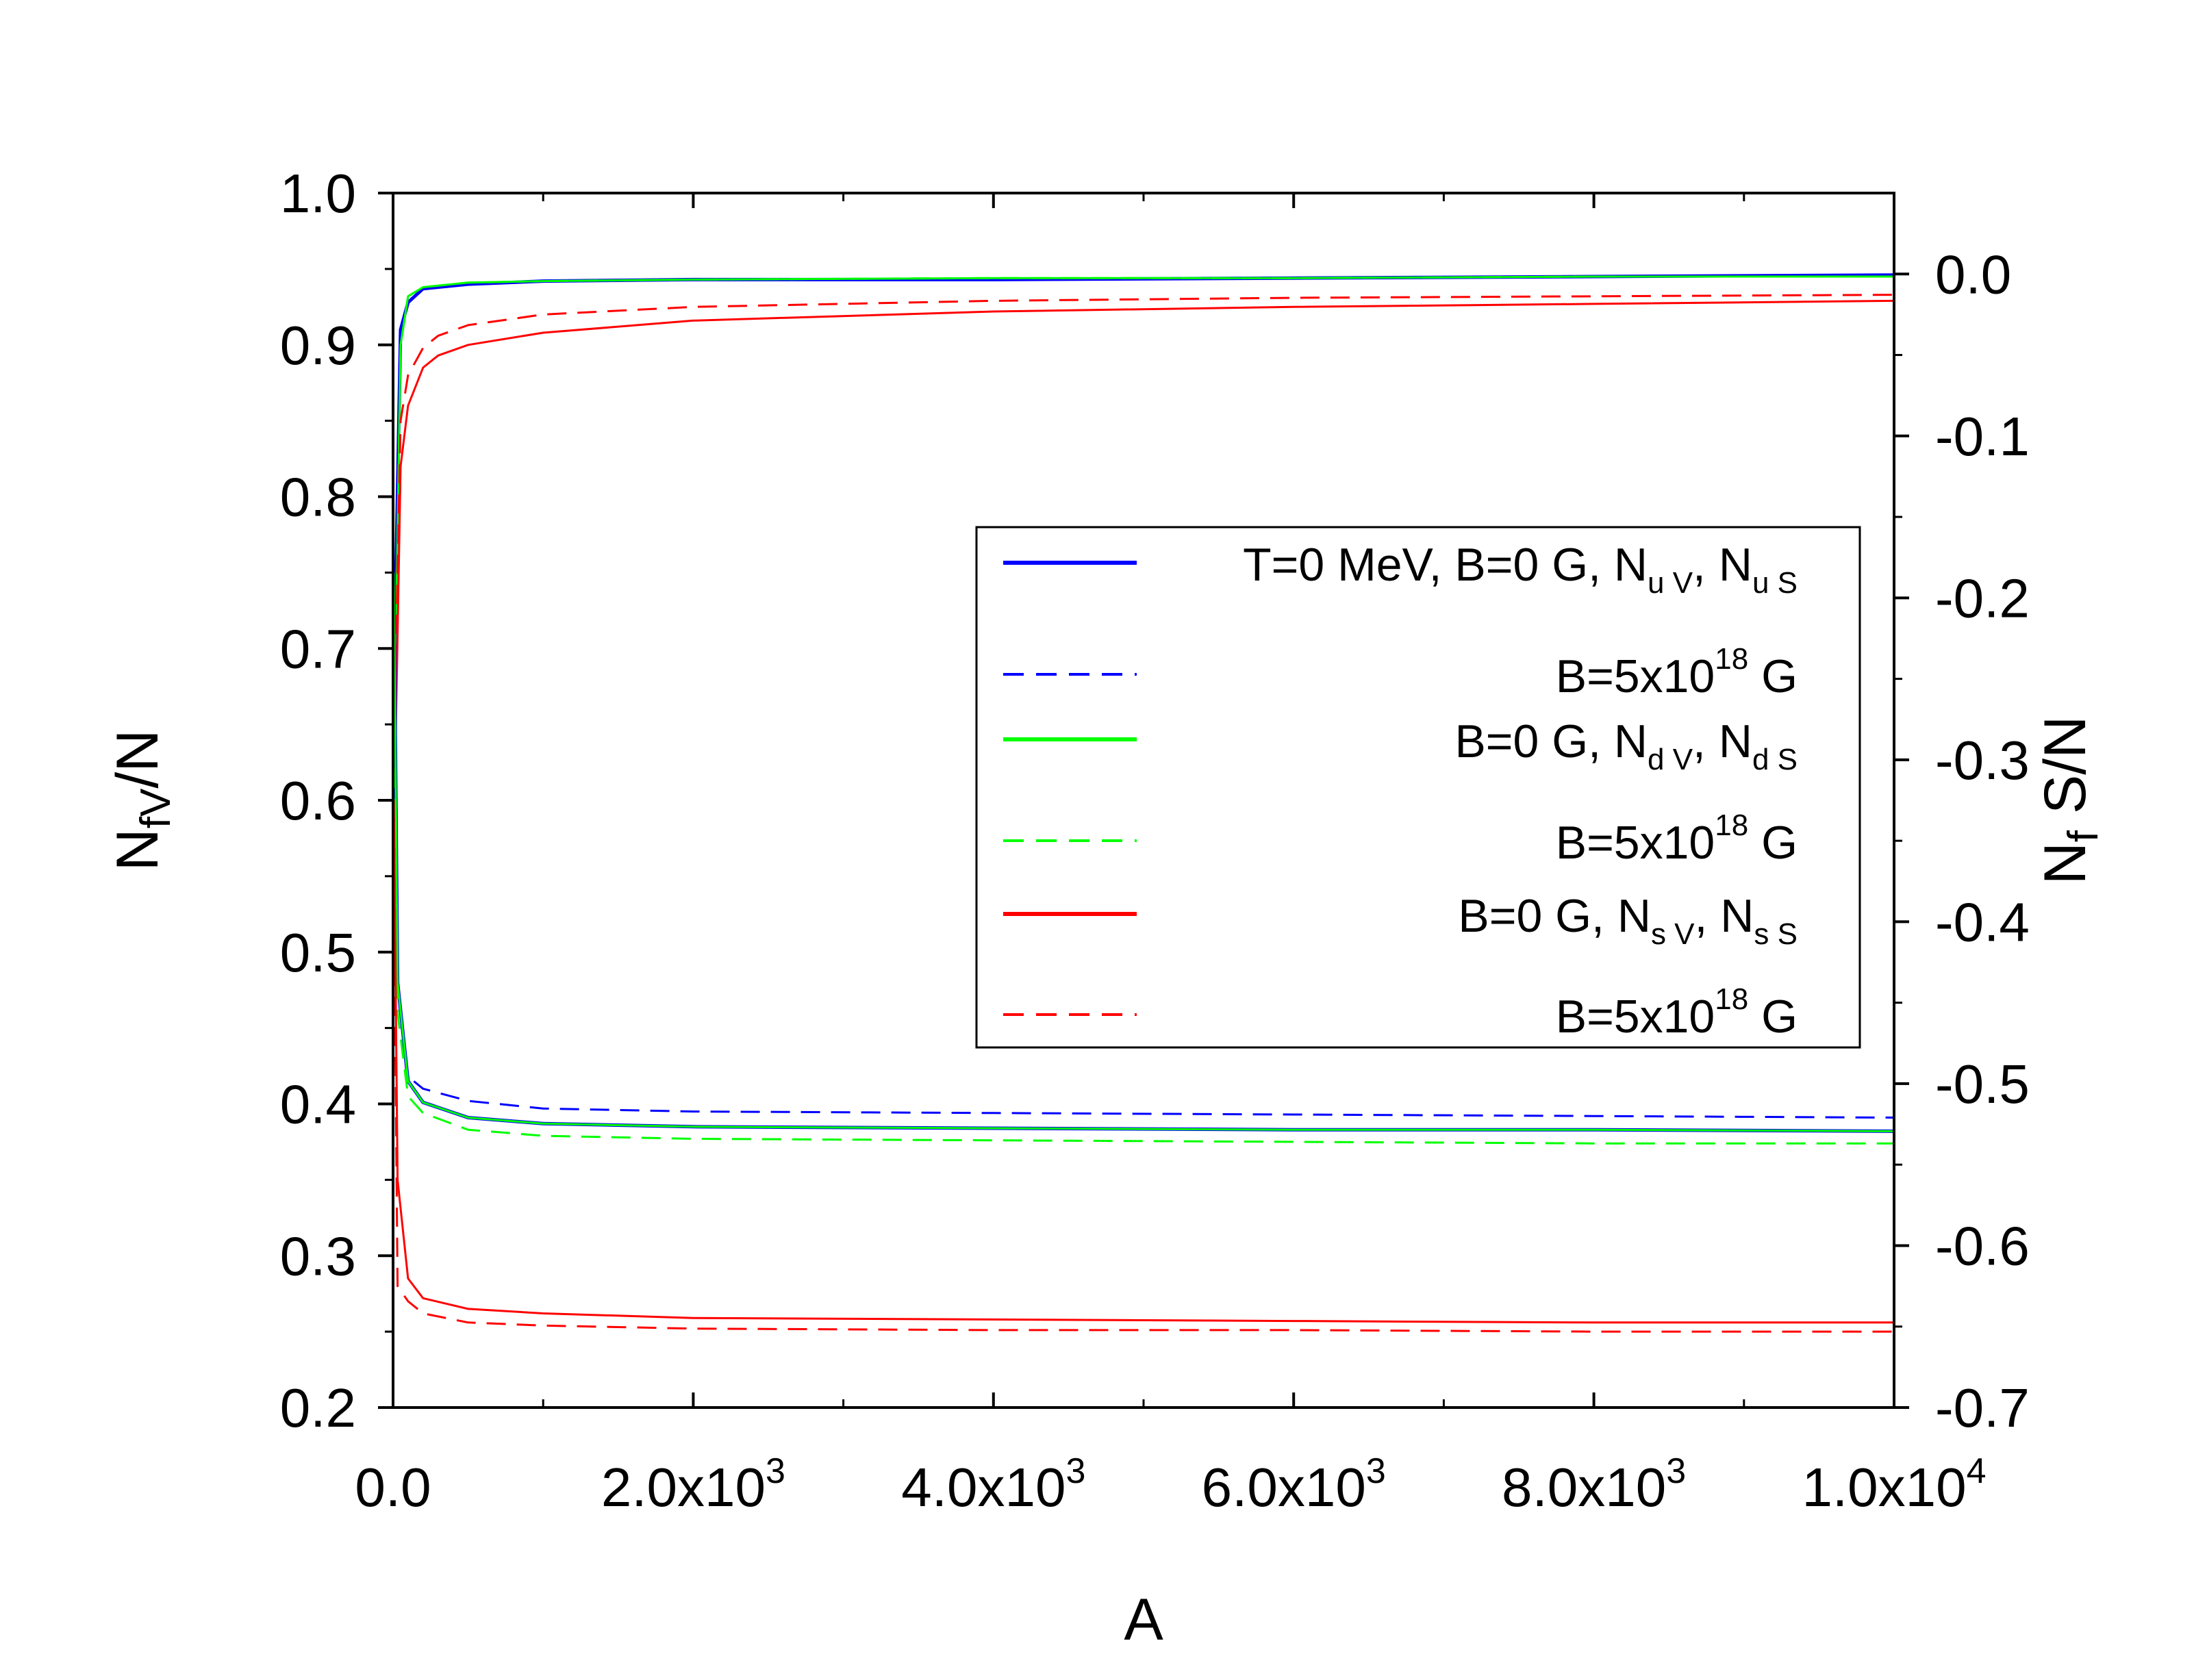  I want to click on y-axis-label-right: Nf S/N, so click(2069, 800).